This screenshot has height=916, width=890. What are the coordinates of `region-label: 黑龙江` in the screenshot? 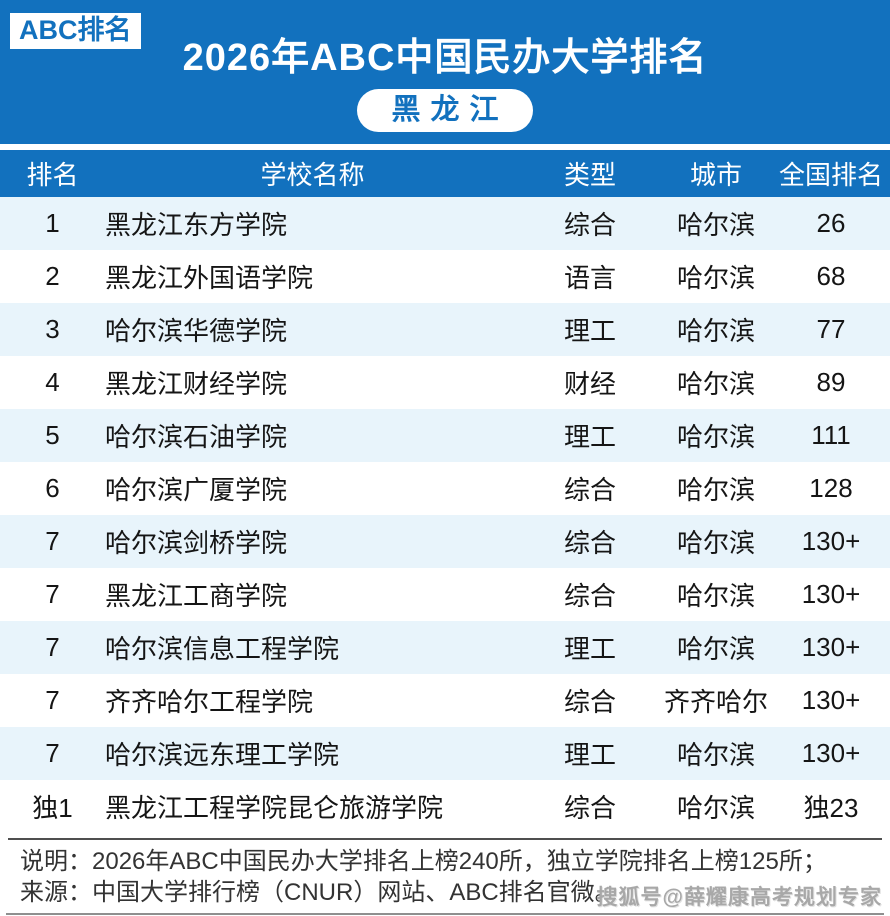 It's located at (450, 109).